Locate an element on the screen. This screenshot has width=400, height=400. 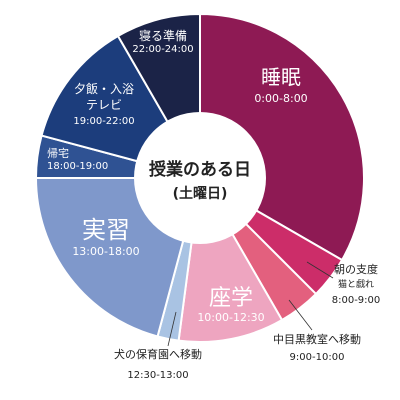
slice-0-label: 睡眠 is located at coordinates (281, 77).